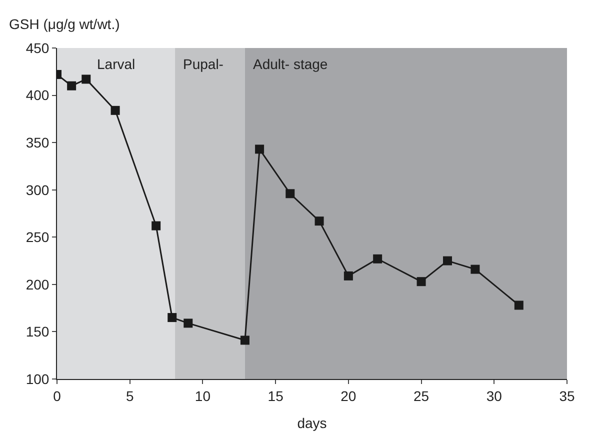 This screenshot has width=600, height=441. What do you see at coordinates (202, 396) in the screenshot?
I see `x-tick-label: 10` at bounding box center [202, 396].